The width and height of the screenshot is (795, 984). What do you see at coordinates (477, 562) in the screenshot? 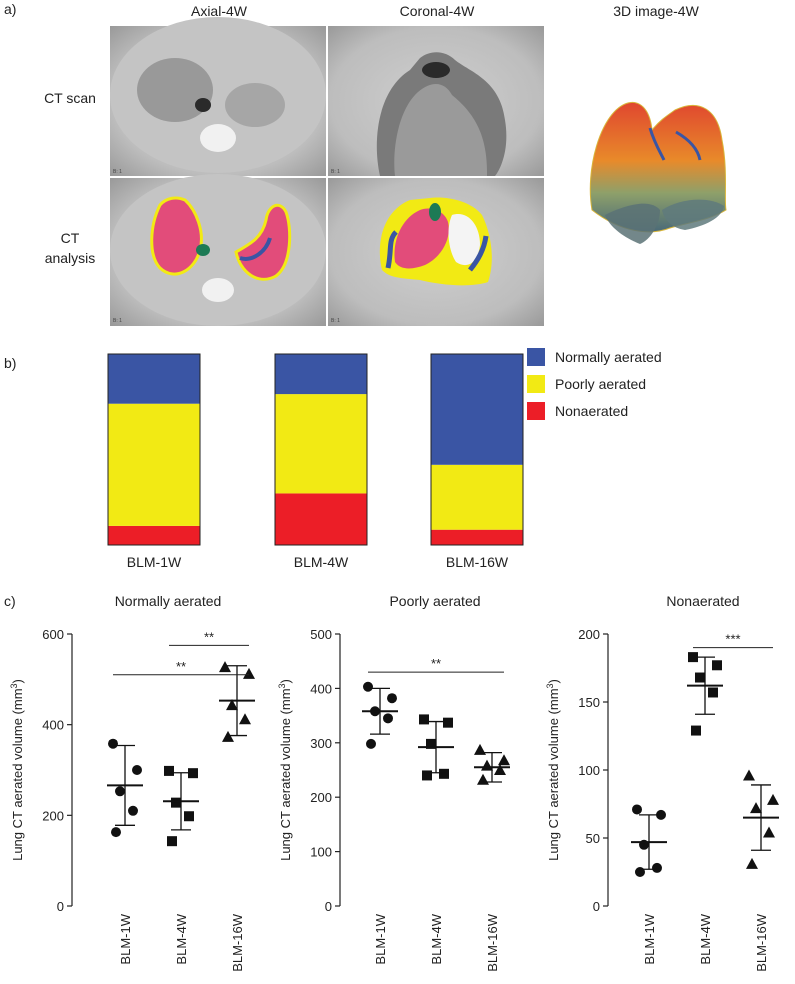
I see `bar-category-label: BLM-16W` at bounding box center [477, 562].